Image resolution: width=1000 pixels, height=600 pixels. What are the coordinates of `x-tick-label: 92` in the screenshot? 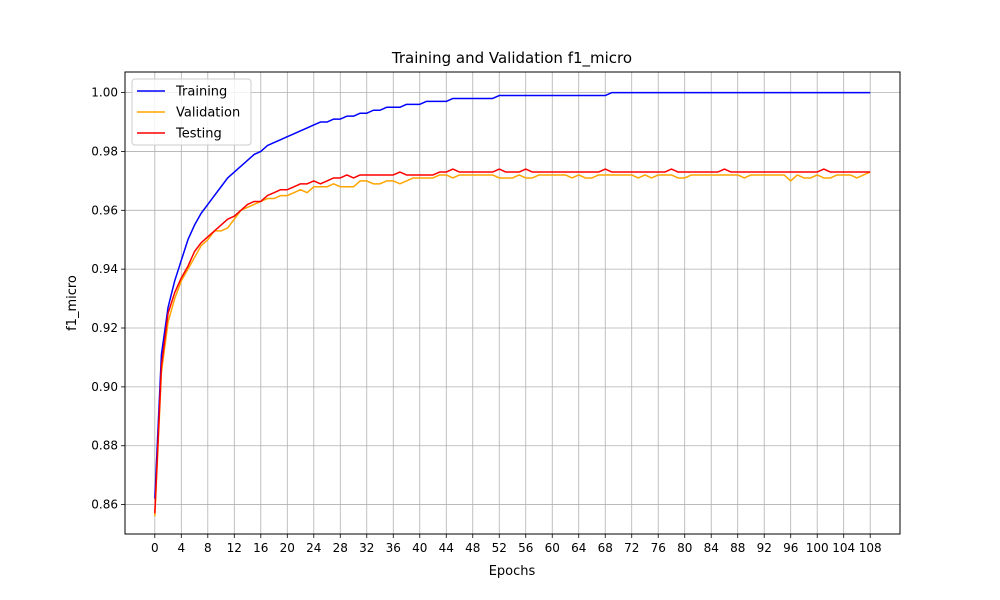 It's located at (764, 548).